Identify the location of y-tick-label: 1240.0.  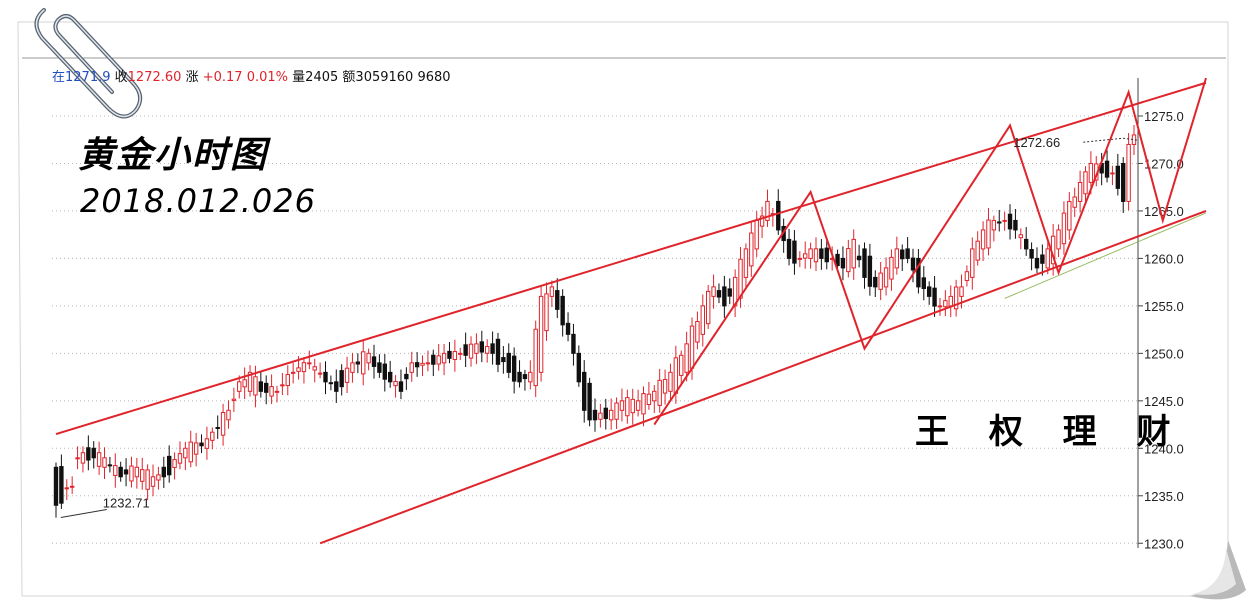
(1164, 448).